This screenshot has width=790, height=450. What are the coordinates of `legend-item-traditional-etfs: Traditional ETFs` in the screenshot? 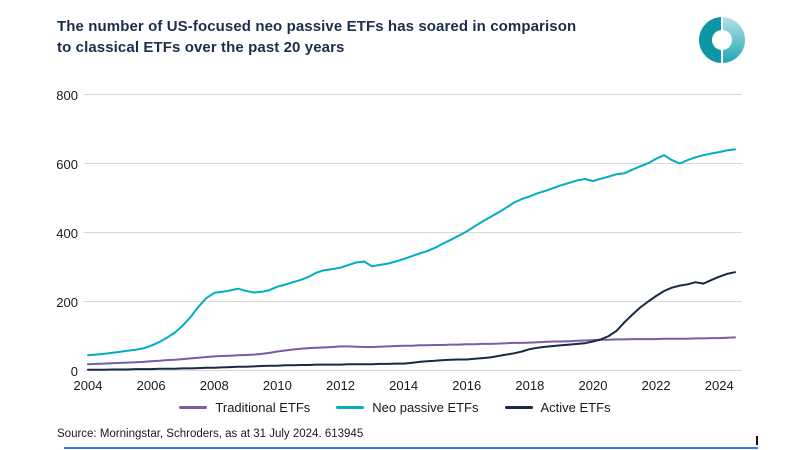 It's located at (244, 407).